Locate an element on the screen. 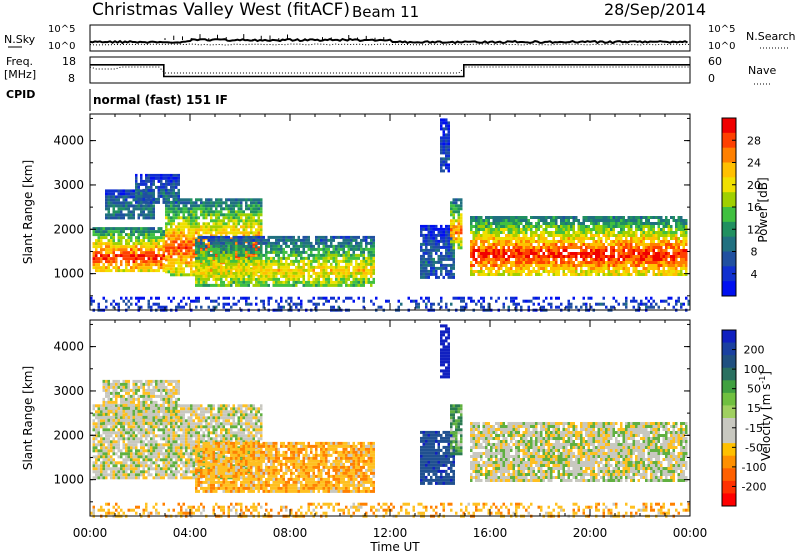 The height and width of the screenshot is (554, 800). search-noise-label: N.Search is located at coordinates (771, 36).